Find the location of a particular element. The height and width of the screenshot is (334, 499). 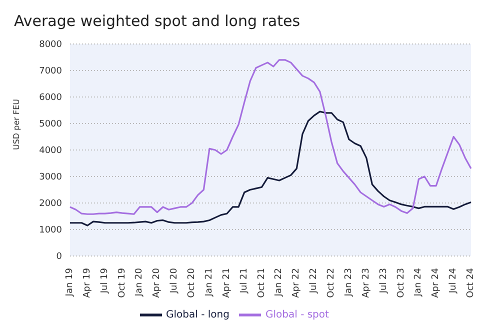

x-tick-label: Jan 21 is located at coordinates (209, 283).